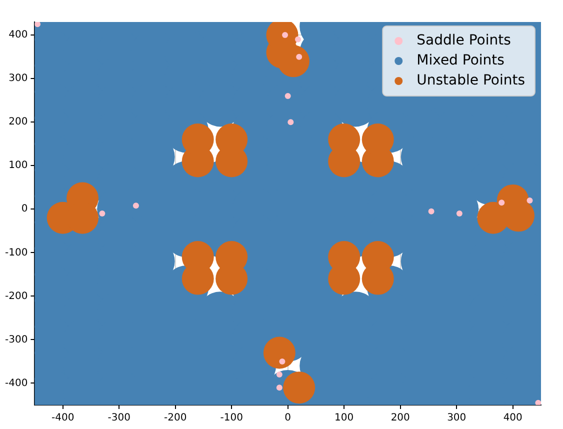  What do you see at coordinates (16, 340) in the screenshot?
I see `y-tick-label: -300` at bounding box center [16, 340].